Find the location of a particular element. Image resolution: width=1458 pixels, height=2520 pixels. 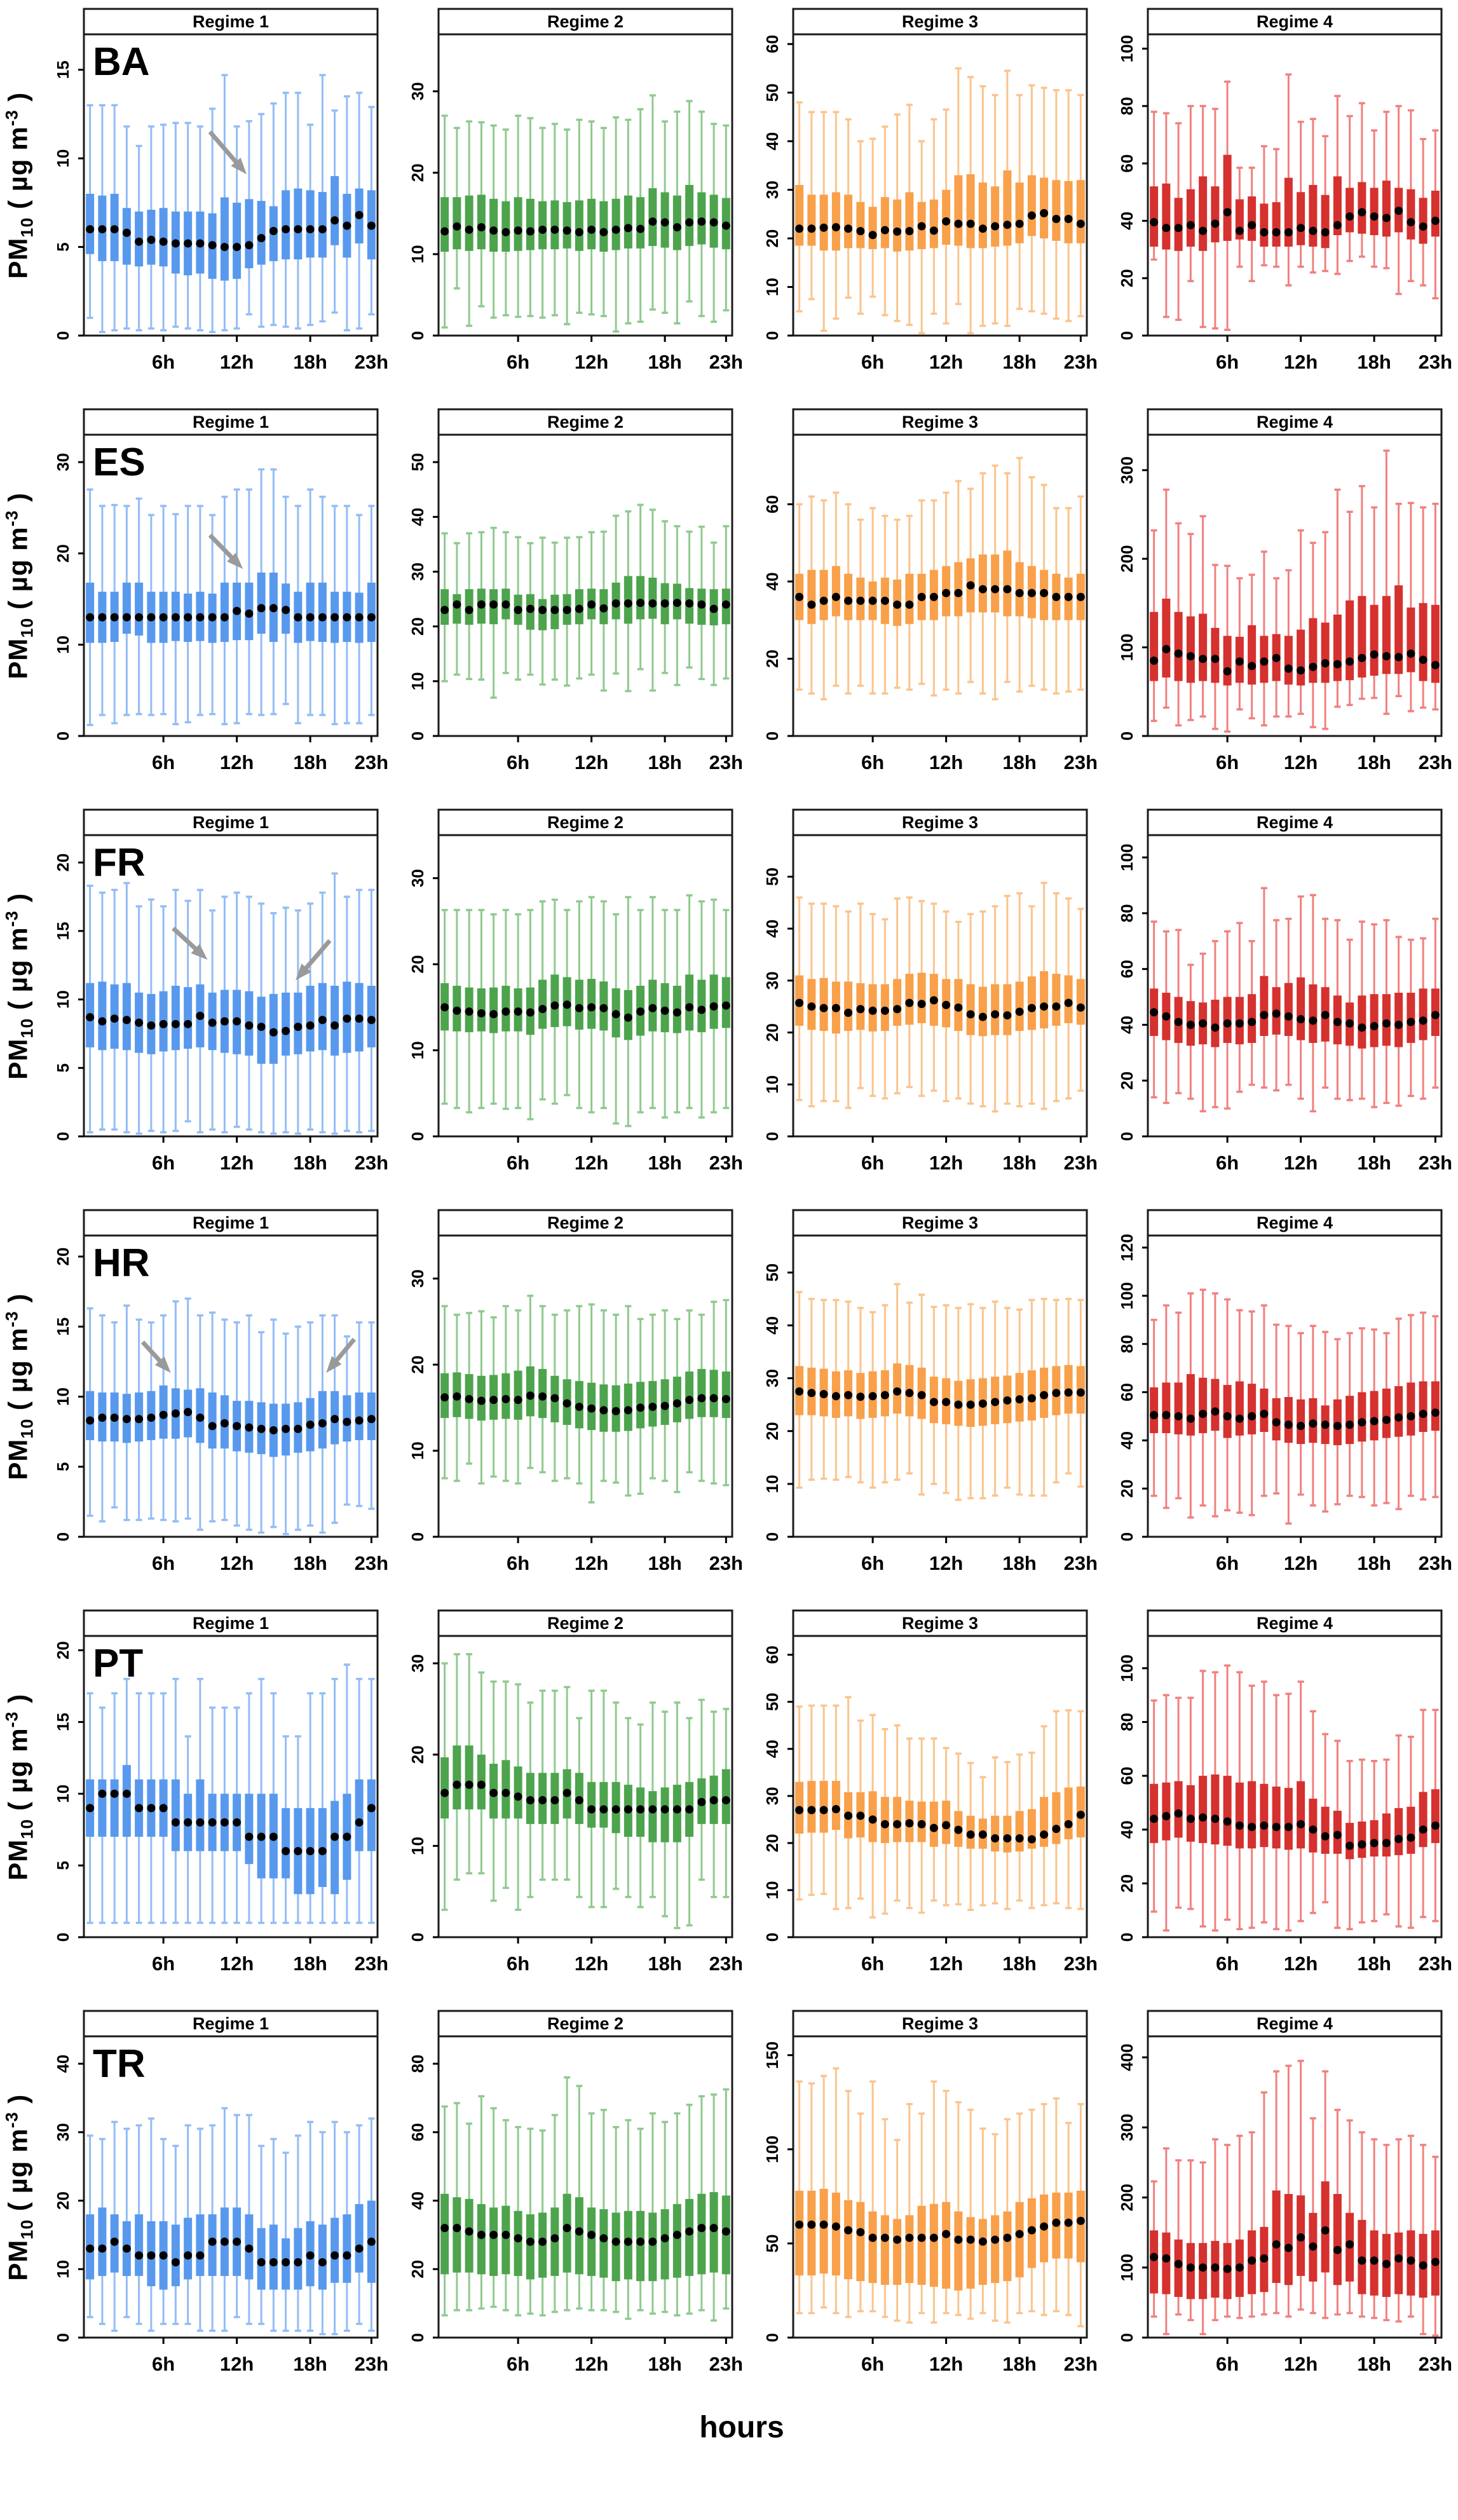

panel-title: Regime 3 is located at coordinates (940, 1223).